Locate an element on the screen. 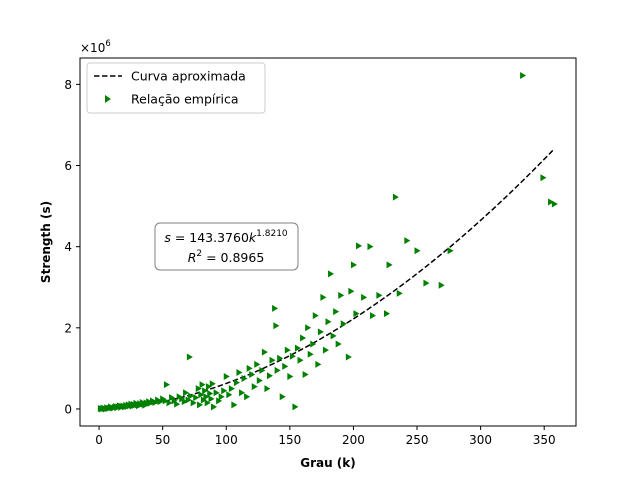  y-tick-label: 8 is located at coordinates (68, 85).